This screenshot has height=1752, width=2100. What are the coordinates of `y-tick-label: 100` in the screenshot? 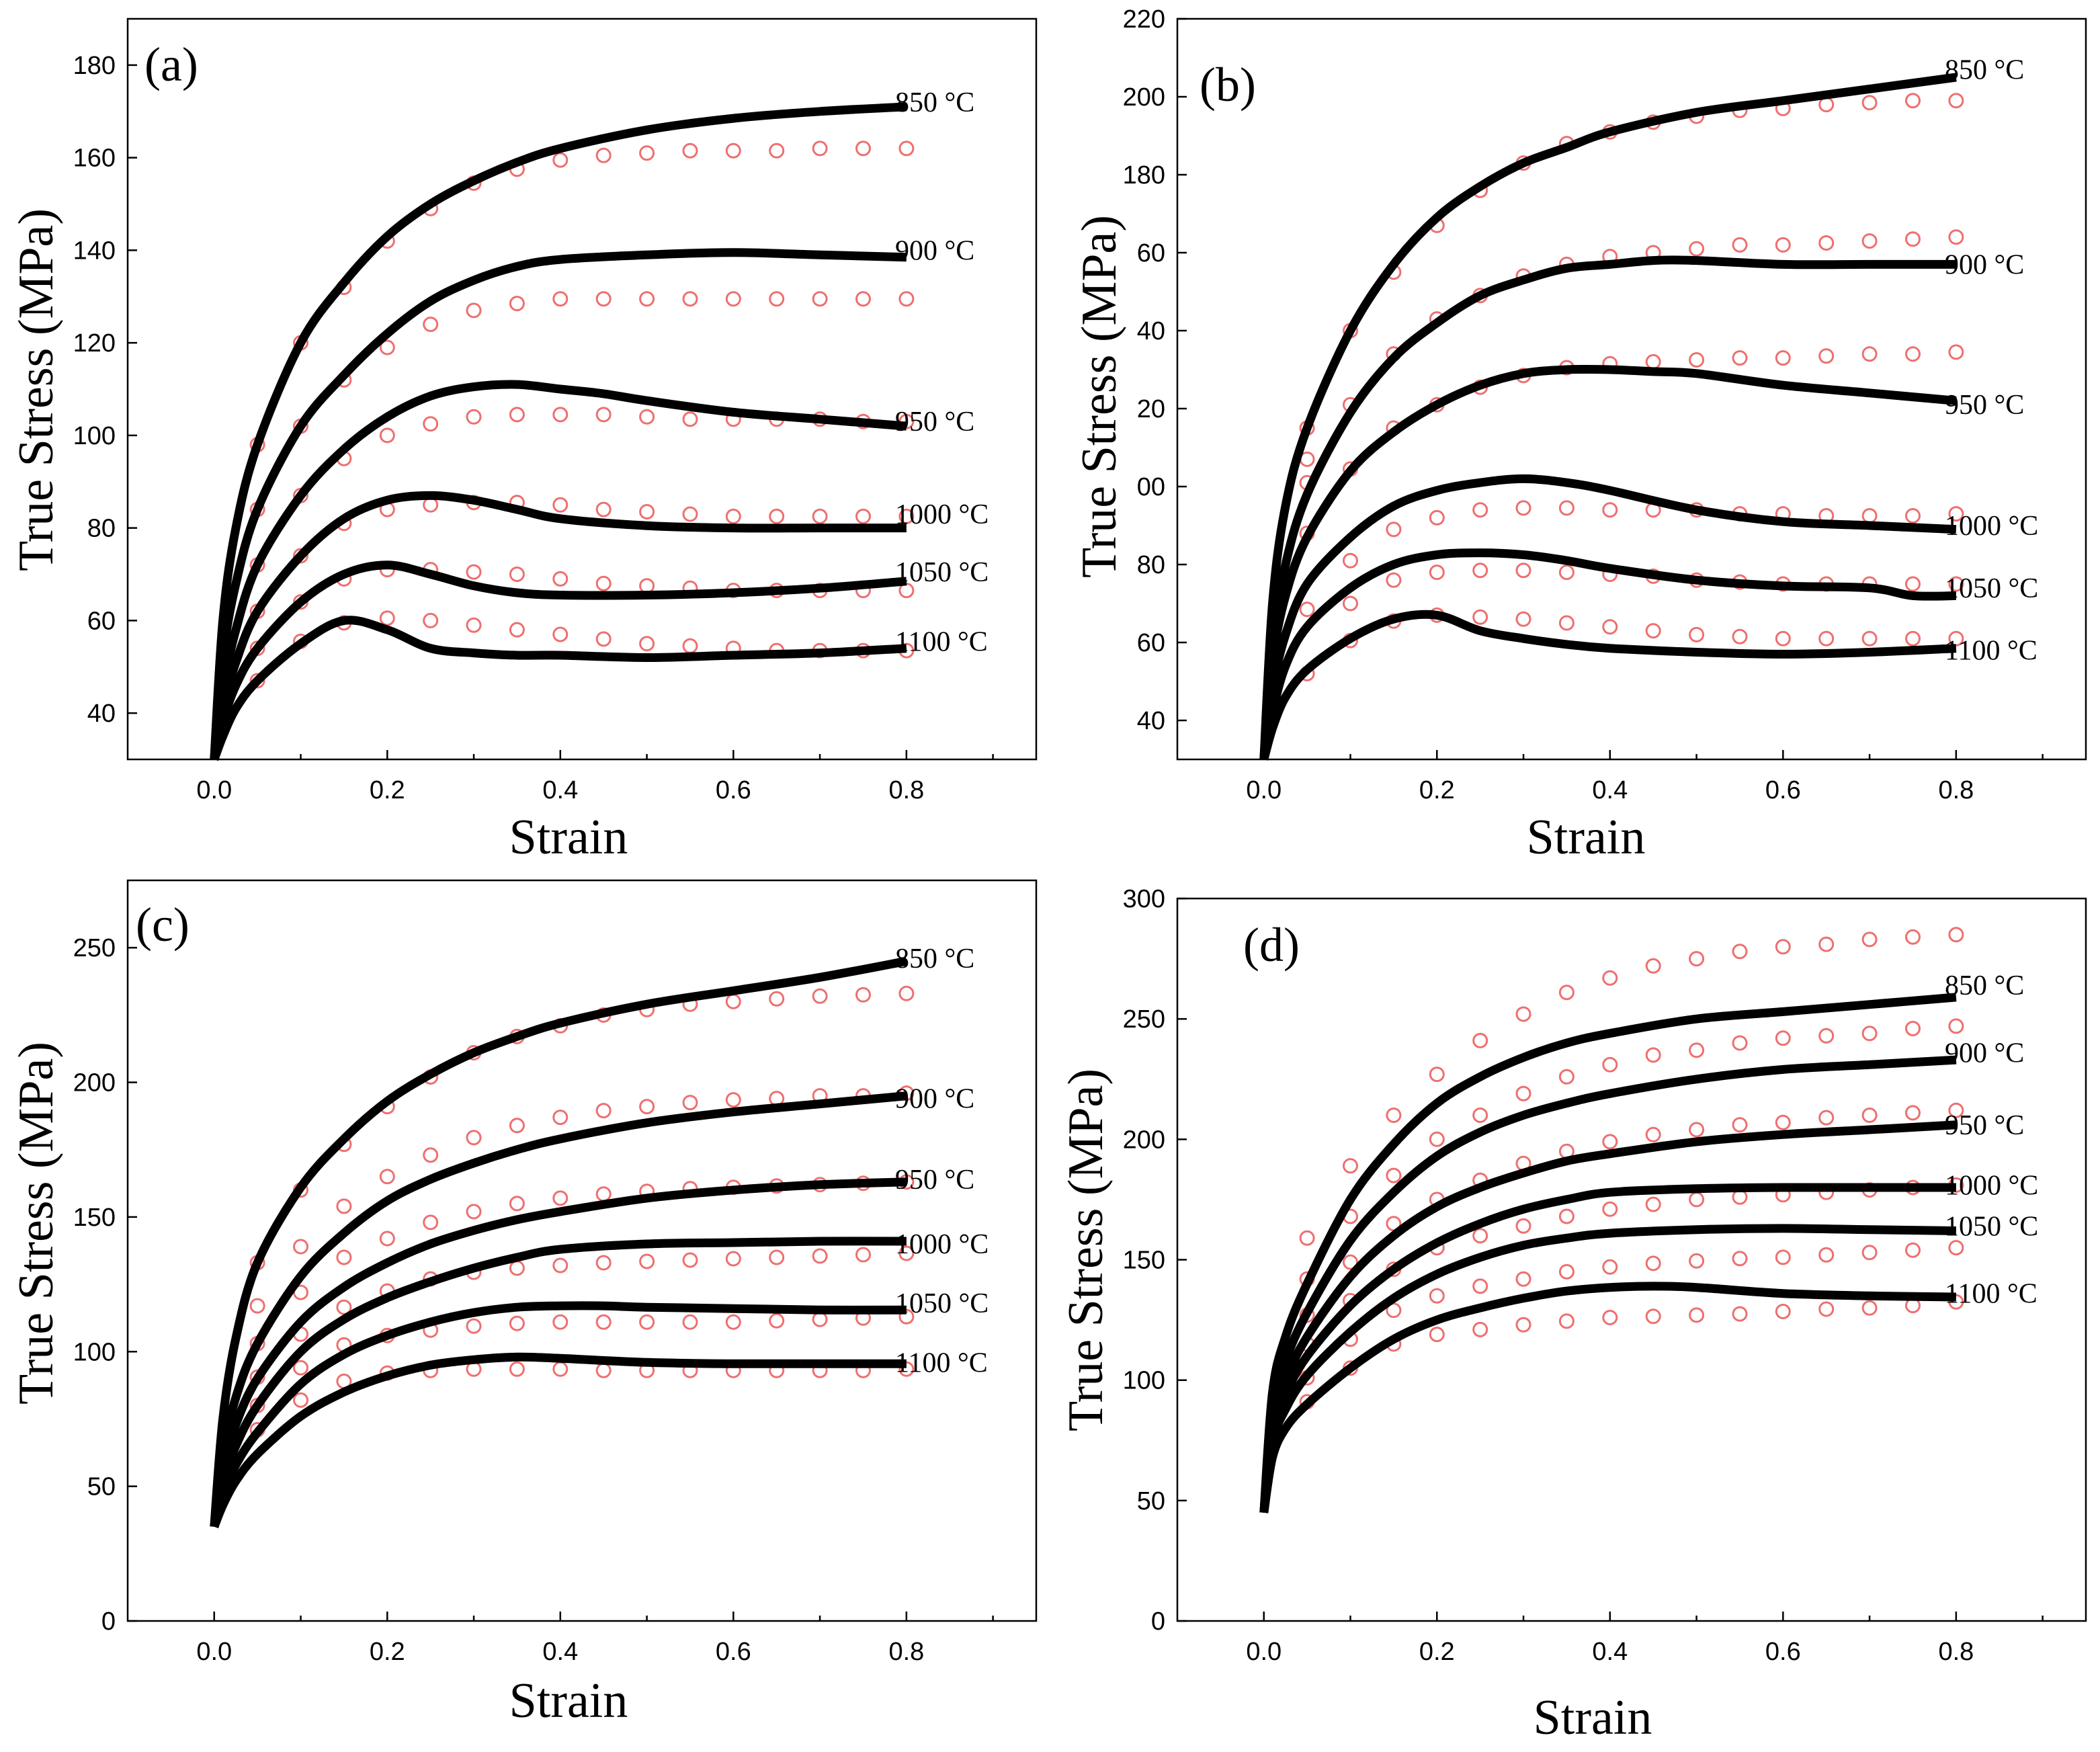 It's located at (94, 436).